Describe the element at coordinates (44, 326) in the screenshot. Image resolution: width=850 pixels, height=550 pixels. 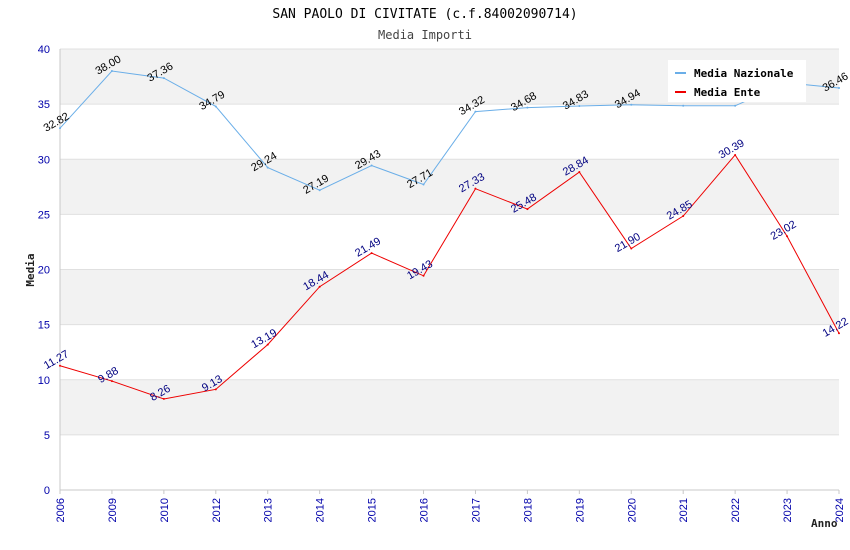
I see `y-tick-label: 15` at that location.